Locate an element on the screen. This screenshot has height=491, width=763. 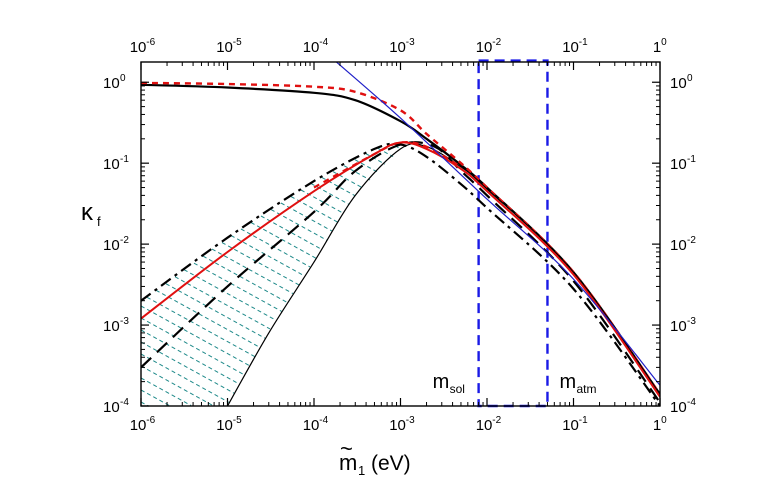
x-tick-label-bottom: 10 -2 is located at coordinates (489, 424).